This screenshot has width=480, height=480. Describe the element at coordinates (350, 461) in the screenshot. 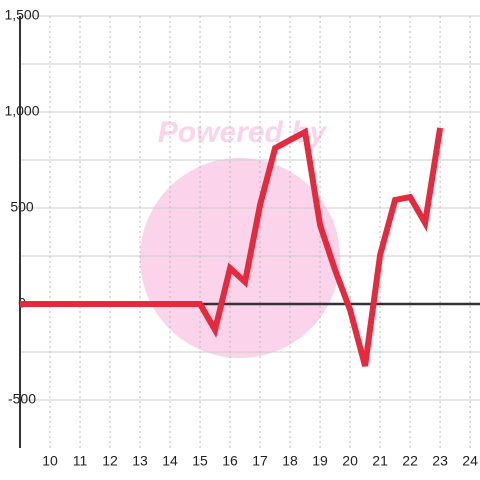

I see `x-tick-label: 20` at that location.